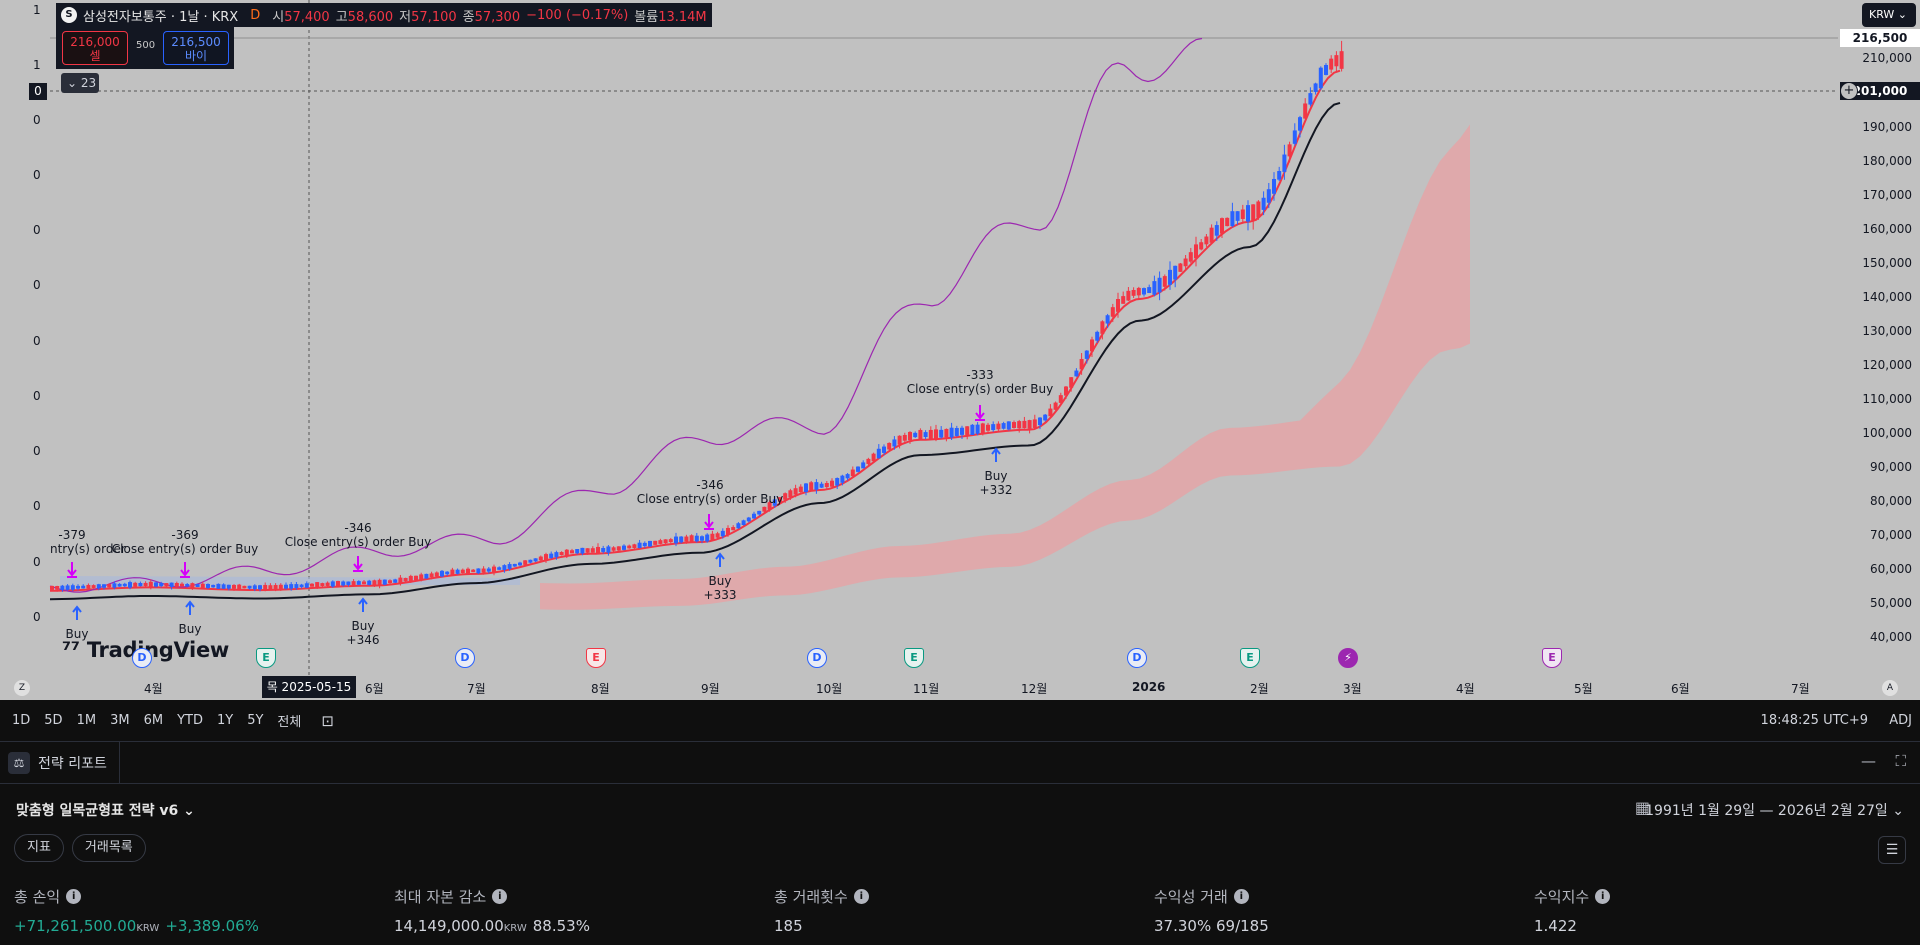 This screenshot has width=1920, height=945. What do you see at coordinates (1900, 720) in the screenshot?
I see `adj-button: ADJ` at bounding box center [1900, 720].